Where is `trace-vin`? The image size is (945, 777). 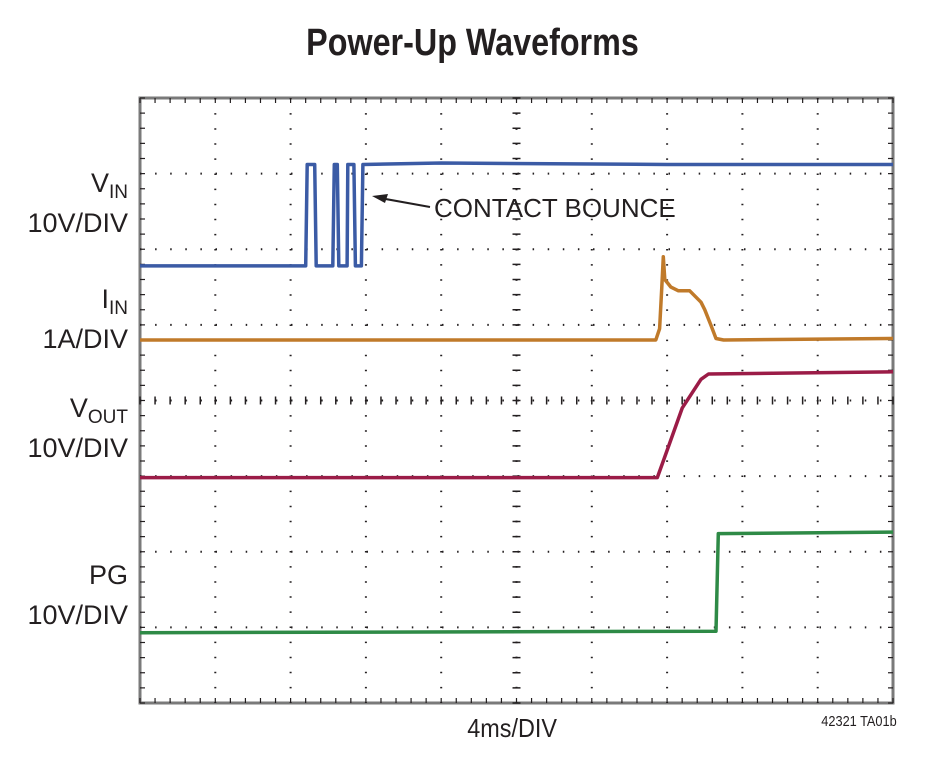 trace-vin is located at coordinates (516, 214).